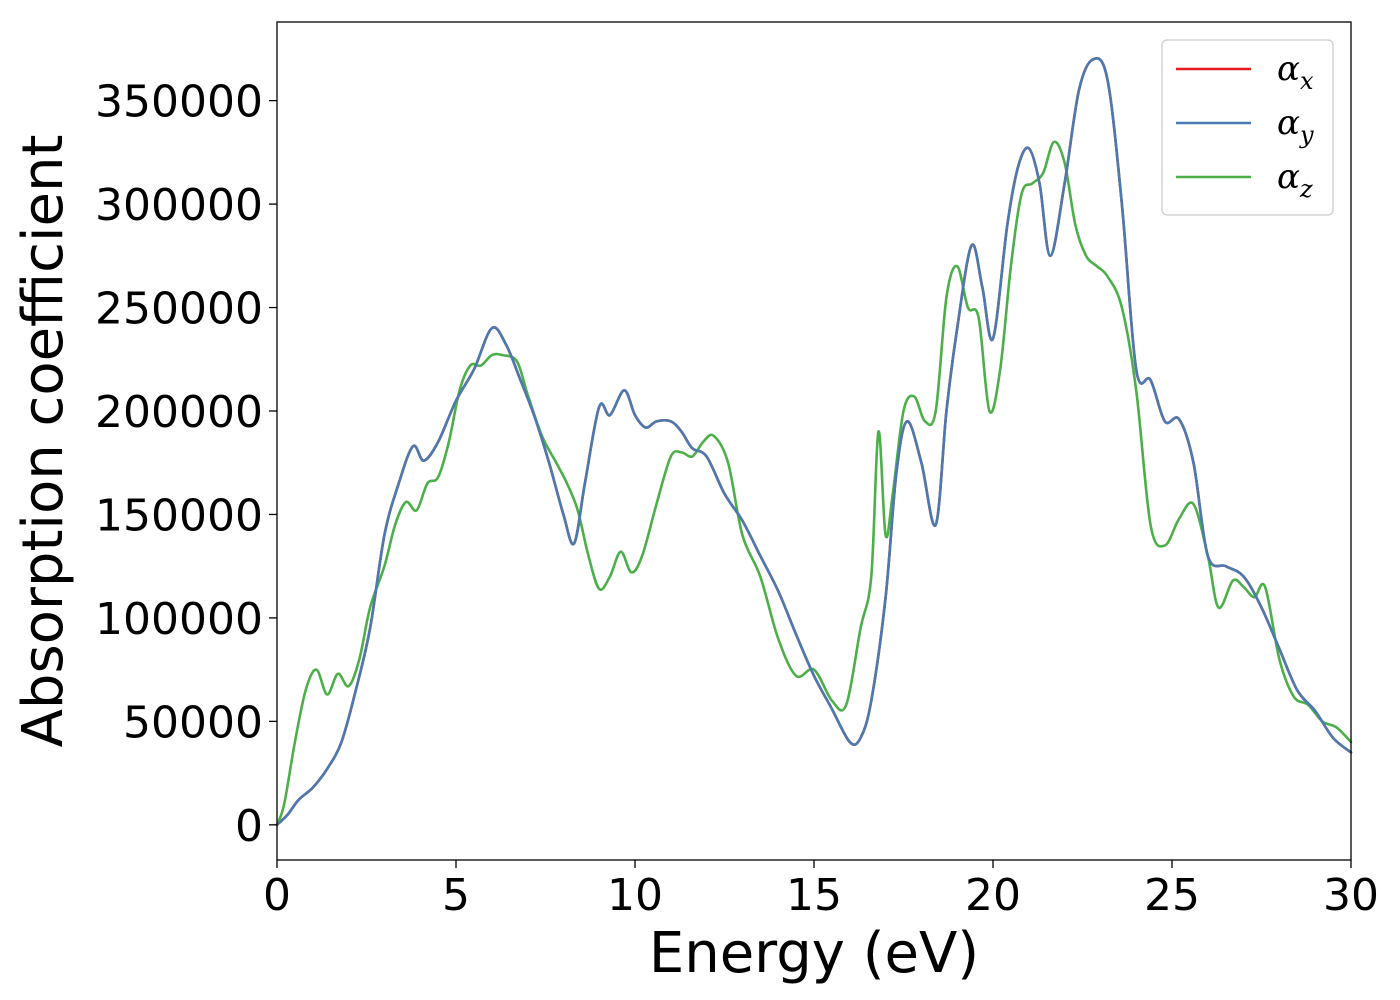  What do you see at coordinates (179, 309) in the screenshot?
I see `y-tick-label: 250000` at bounding box center [179, 309].